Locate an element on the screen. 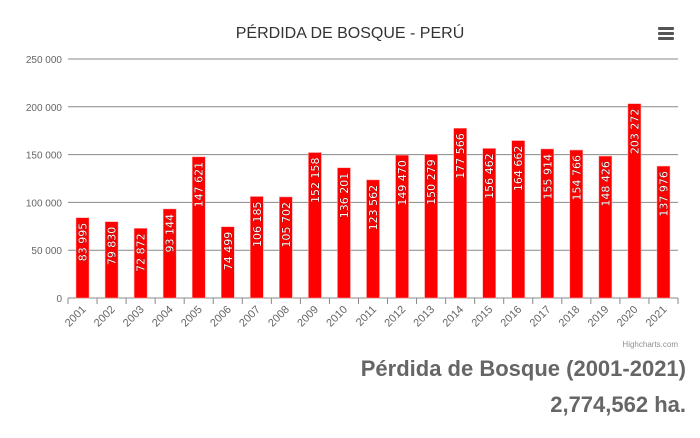 The width and height of the screenshot is (700, 438). data-label: 154 766 is located at coordinates (576, 178).